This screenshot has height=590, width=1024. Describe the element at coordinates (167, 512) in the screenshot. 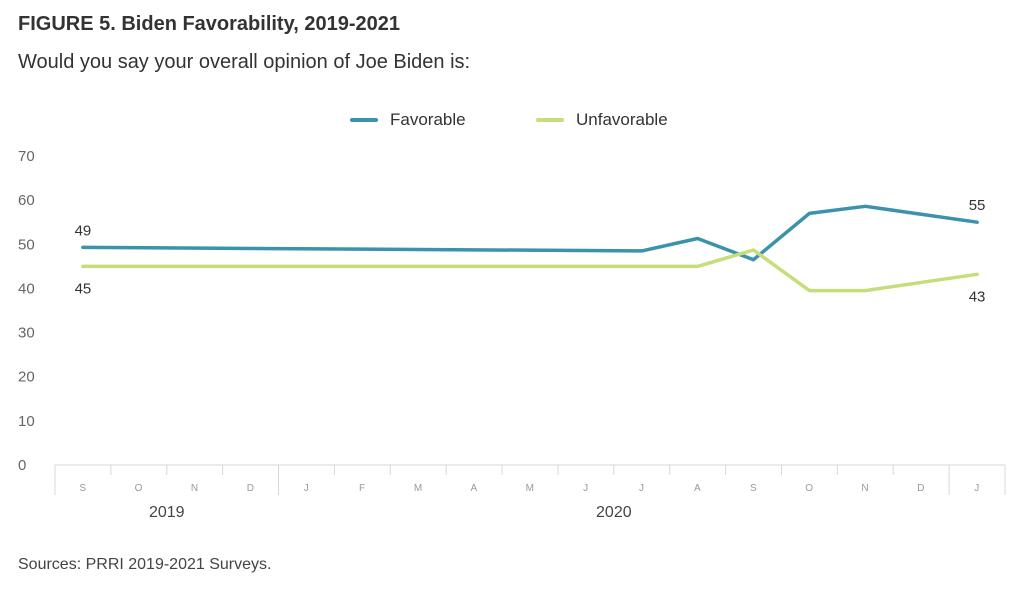

I see `year-label: 2019` at that location.